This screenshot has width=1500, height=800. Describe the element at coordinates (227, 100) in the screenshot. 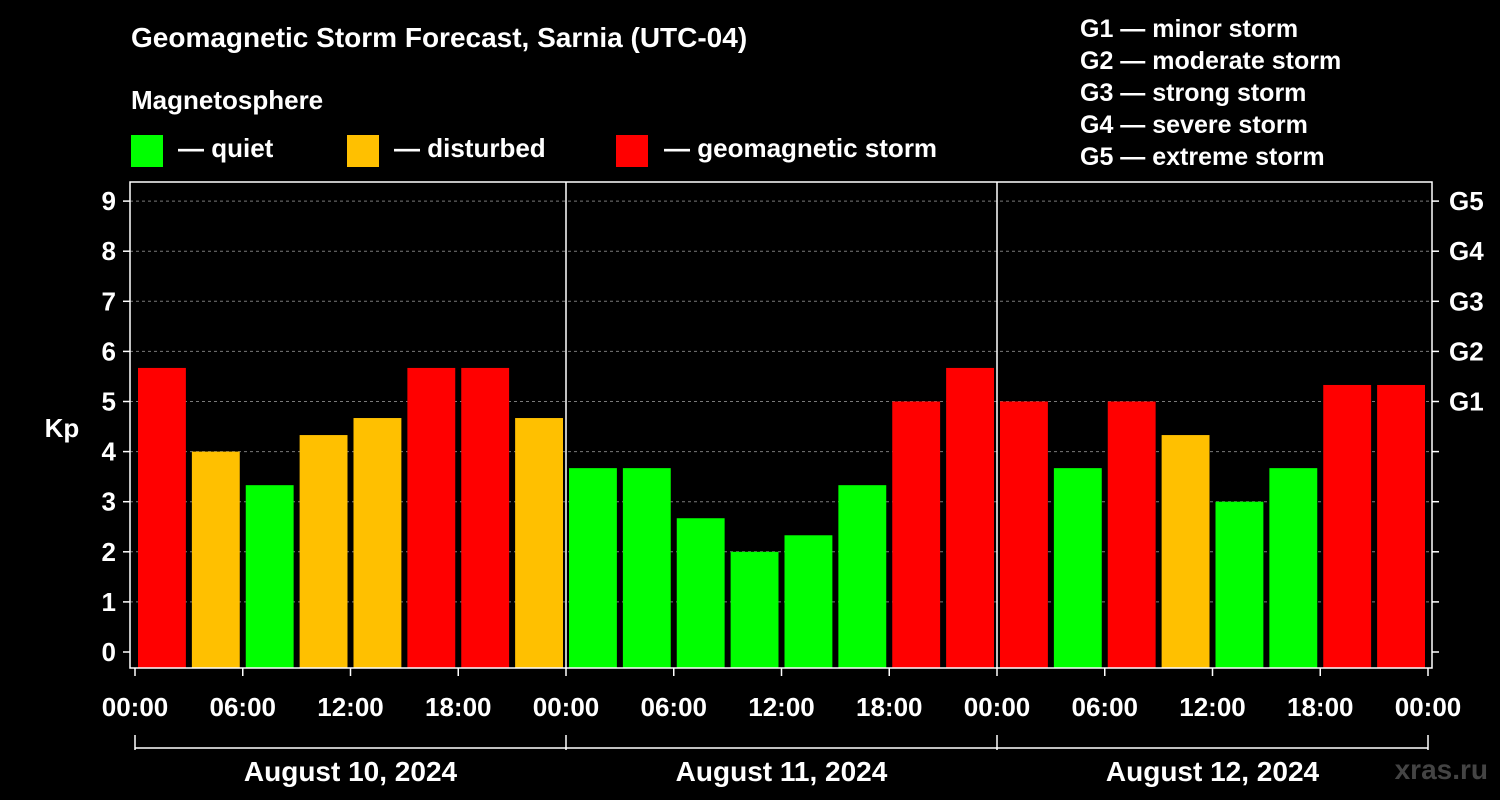

I see `legend-title: Magnetosphere` at that location.